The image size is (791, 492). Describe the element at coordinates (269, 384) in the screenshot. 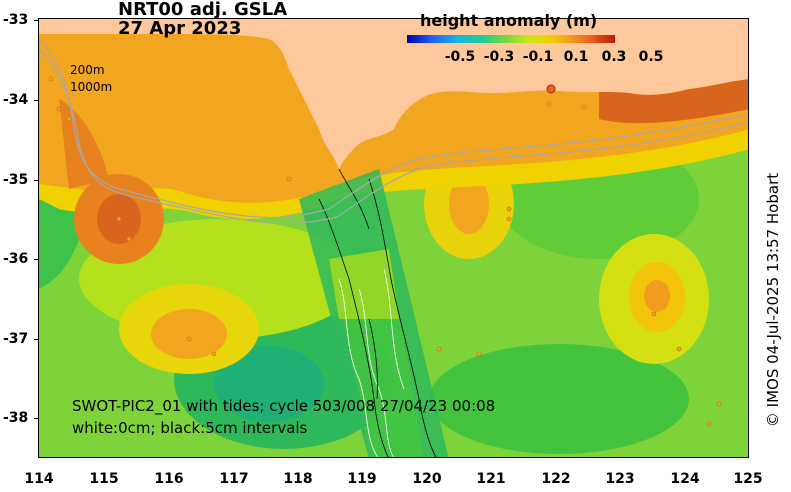

I see `anomaly-south-low-core` at that location.